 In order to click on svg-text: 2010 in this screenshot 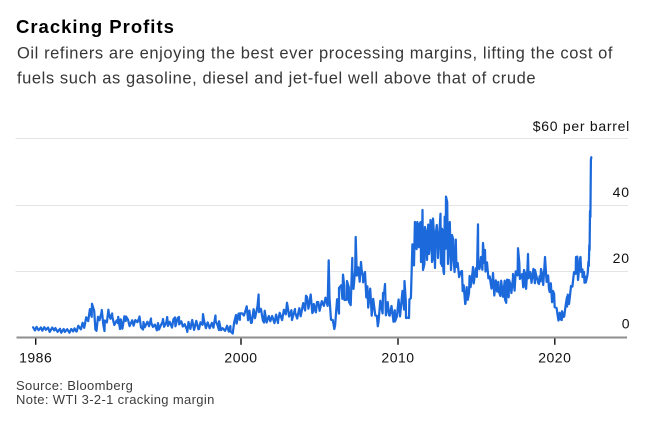, I will do `click(397, 357)`.